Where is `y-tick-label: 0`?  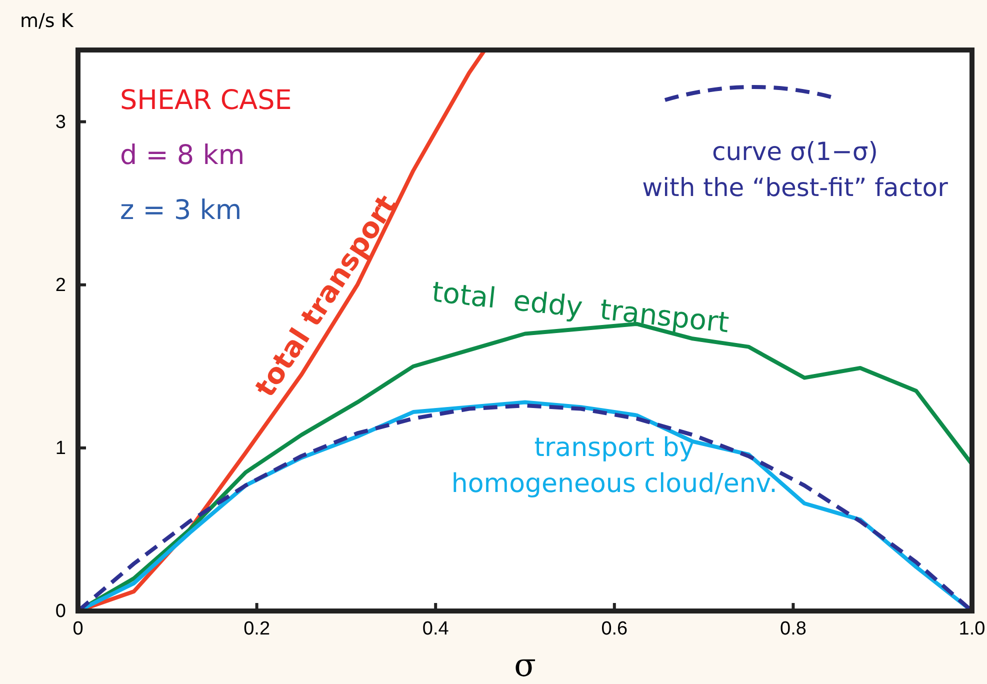 y-tick-label: 0 is located at coordinates (60, 611).